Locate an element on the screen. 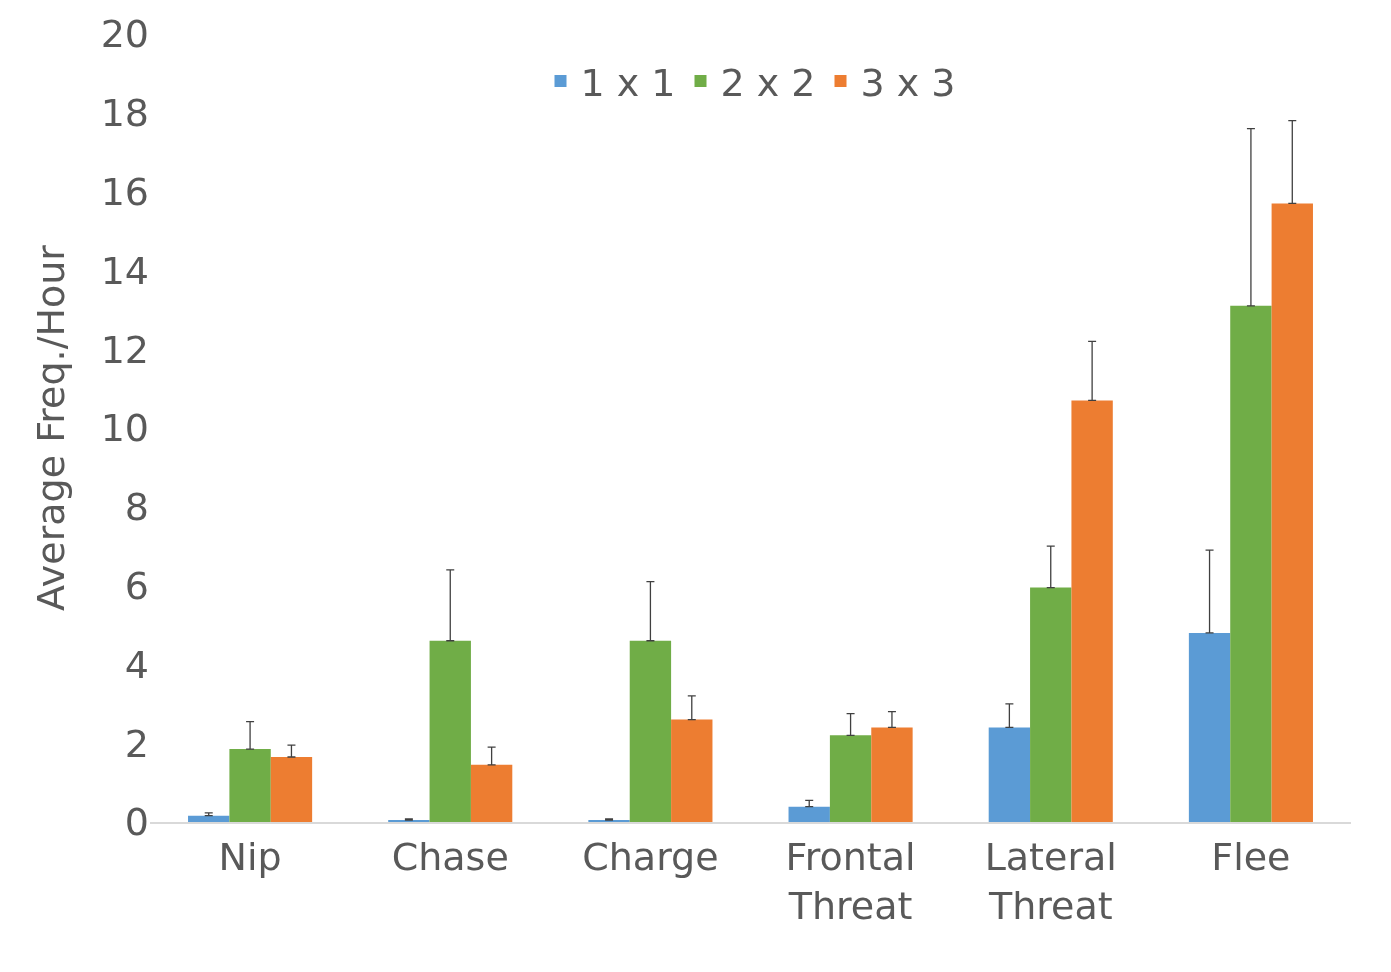  y-tick-label: 16 is located at coordinates (124, 191).